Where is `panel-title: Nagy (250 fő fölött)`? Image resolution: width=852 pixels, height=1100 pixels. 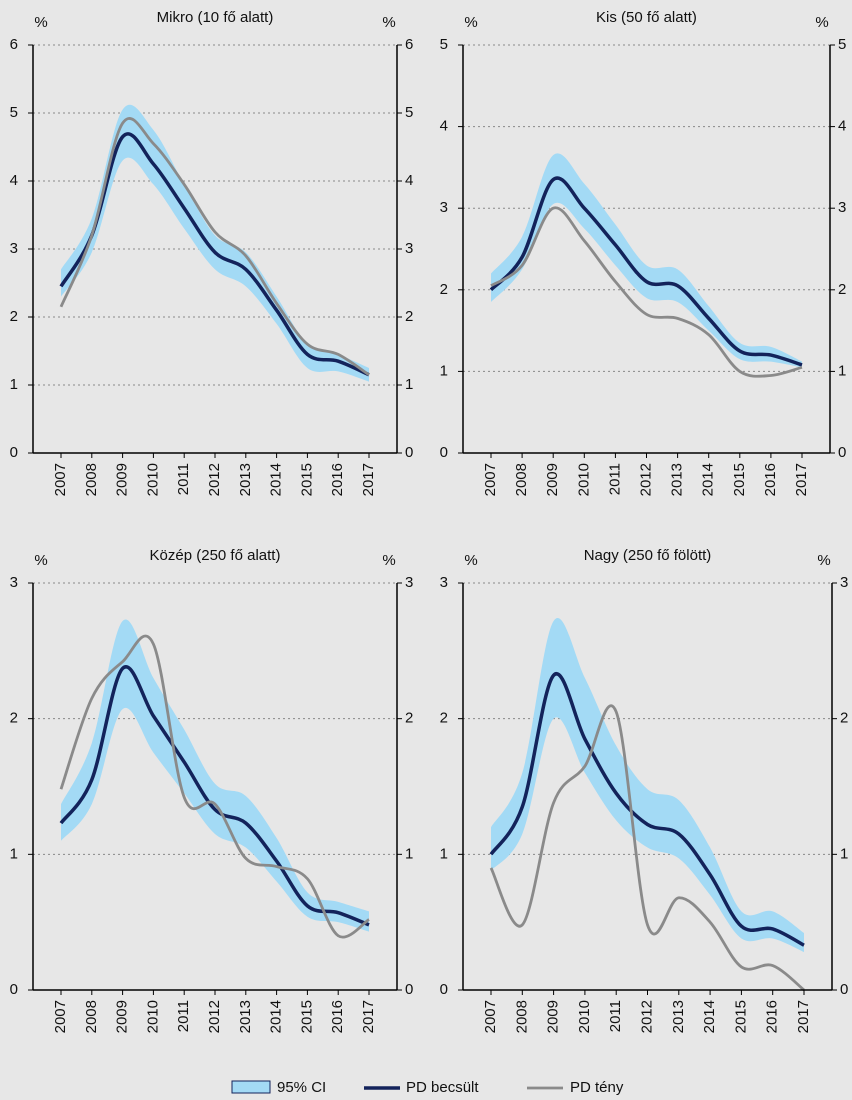 panel-title: Nagy (250 fő fölött) is located at coordinates (648, 555).